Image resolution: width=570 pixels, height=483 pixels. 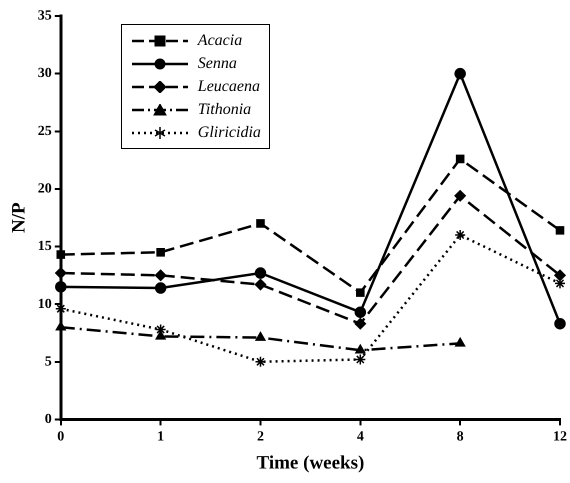 I want to click on legend-label: Leucaena, so click(x=229, y=87).